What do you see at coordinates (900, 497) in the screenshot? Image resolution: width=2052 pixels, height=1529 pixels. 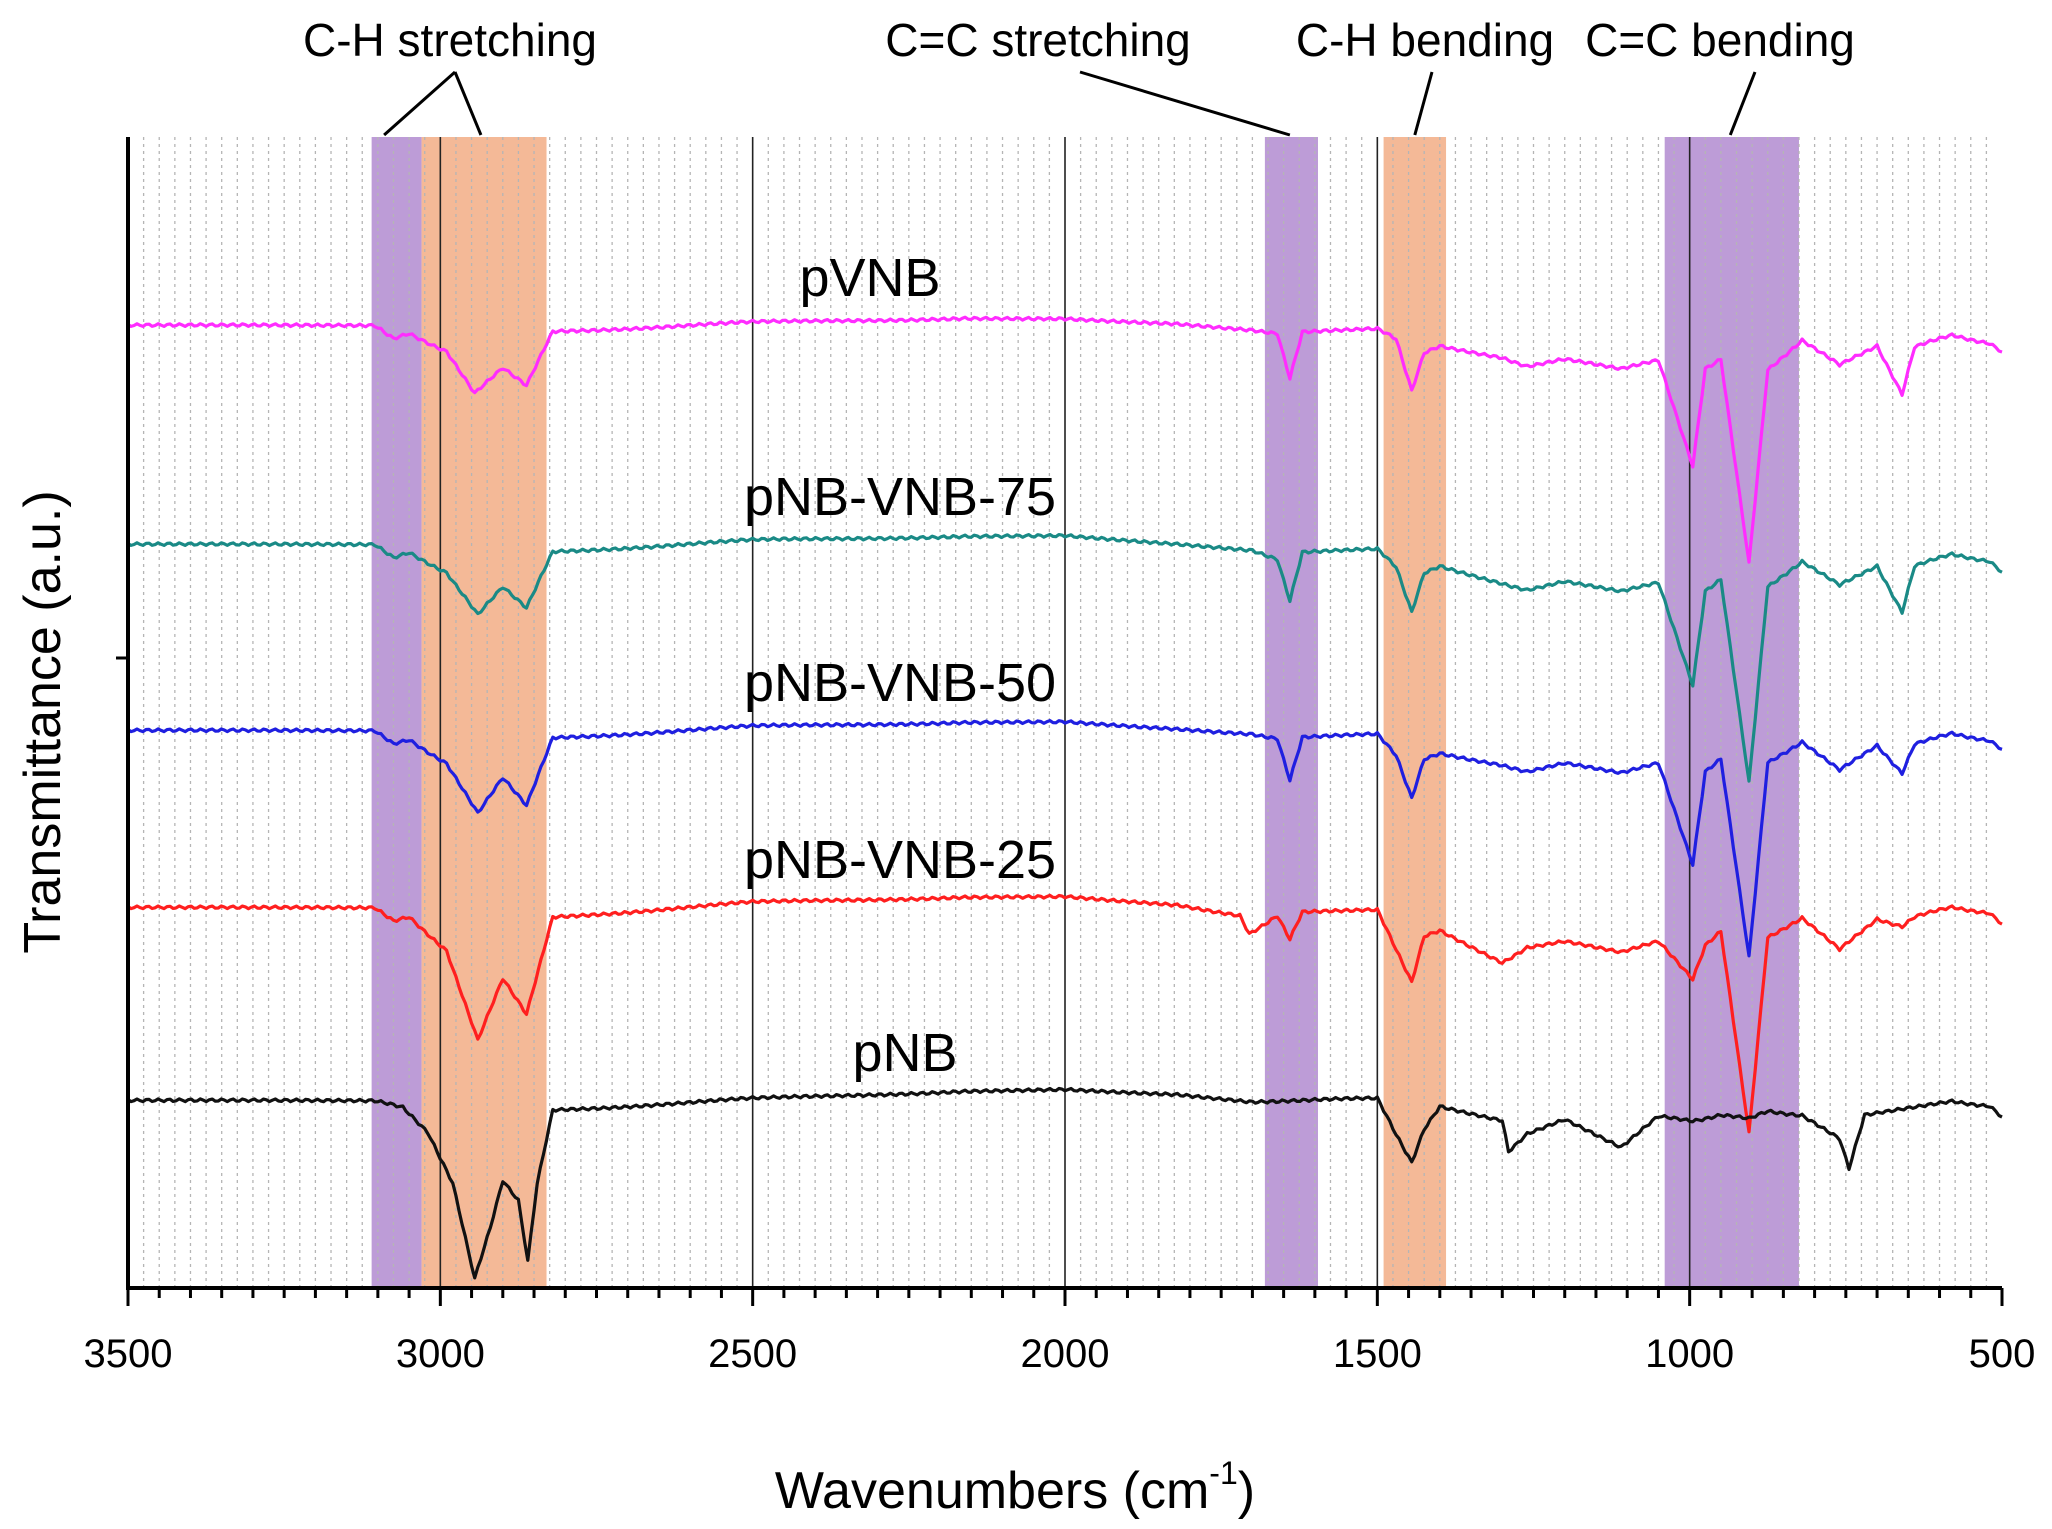 I see `series-label-pnb-vnb-75: pNB-VNB-75` at bounding box center [900, 497].